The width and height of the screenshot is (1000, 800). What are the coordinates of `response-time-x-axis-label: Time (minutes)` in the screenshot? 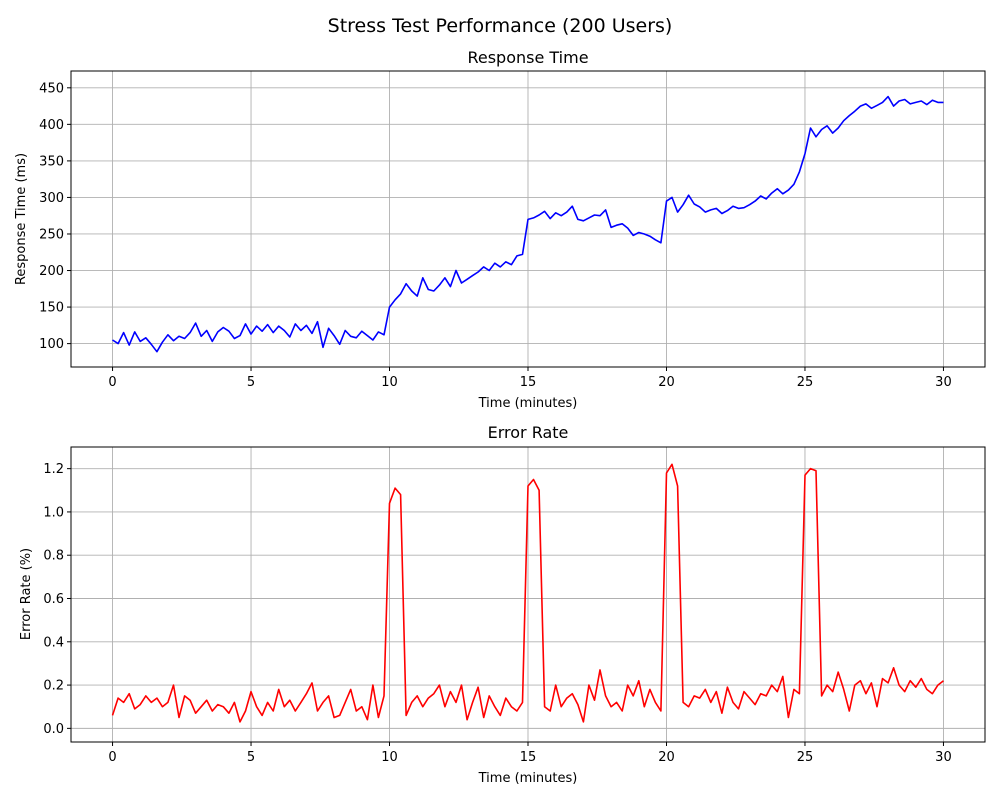 It's located at (528, 403).